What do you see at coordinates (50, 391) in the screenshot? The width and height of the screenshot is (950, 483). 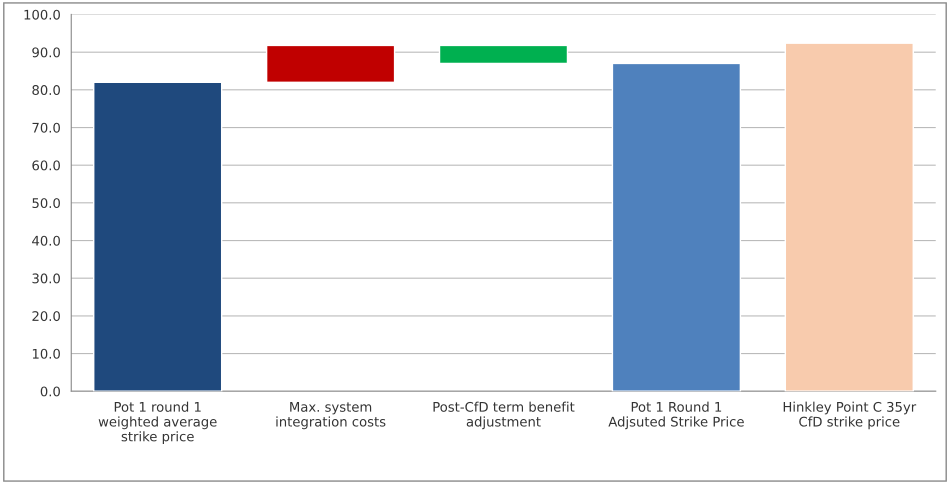 I see `y-tick-label: 0.0` at bounding box center [50, 391].